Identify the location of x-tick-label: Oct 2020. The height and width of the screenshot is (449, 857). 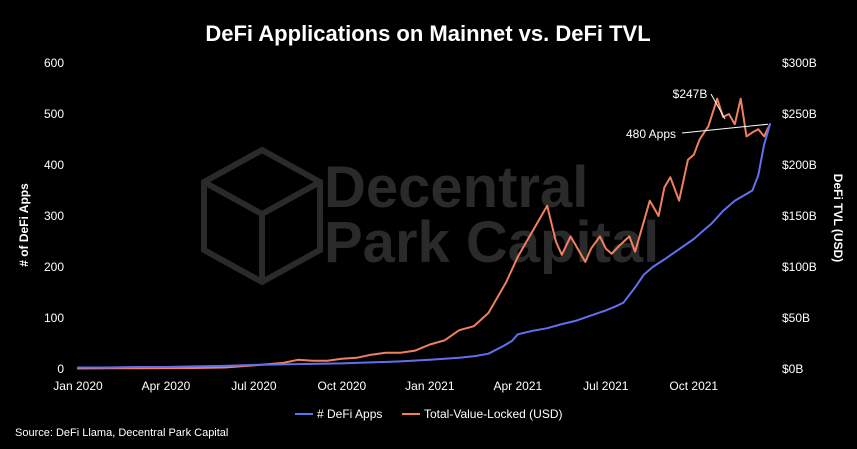
(342, 386).